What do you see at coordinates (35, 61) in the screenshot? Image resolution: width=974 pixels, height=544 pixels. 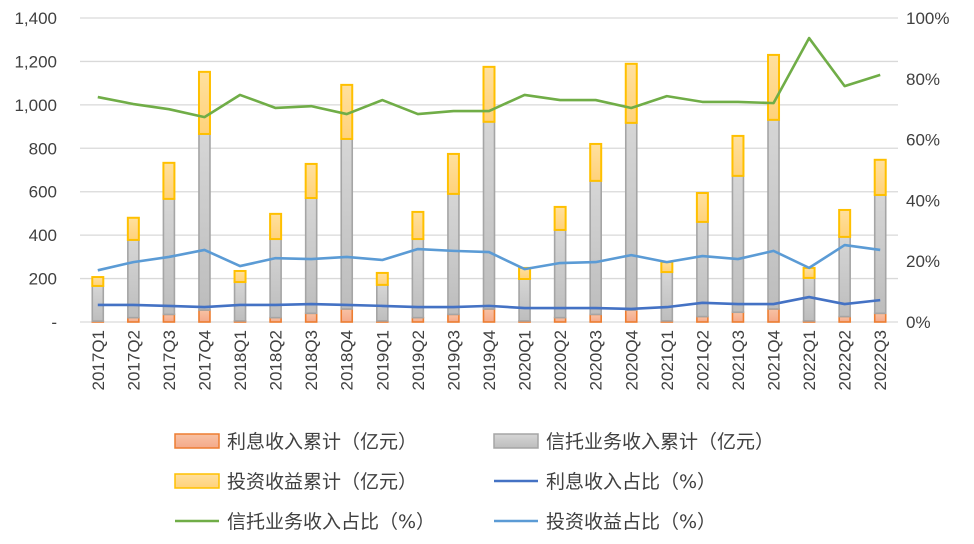 I see `left-tick-label: 1,200` at bounding box center [35, 61].